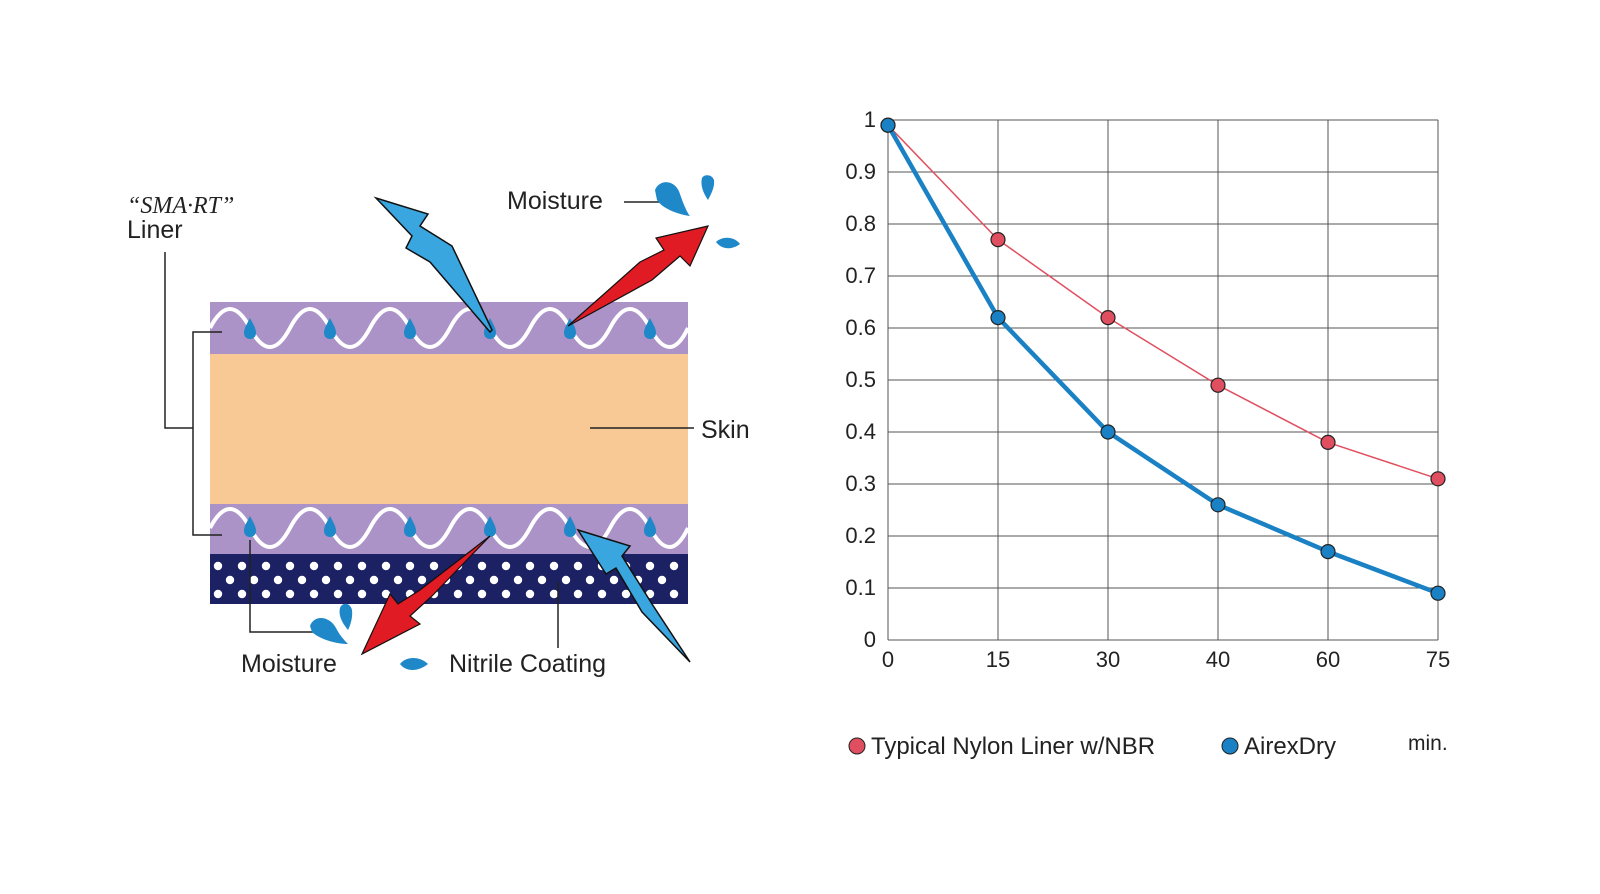 The image size is (1600, 894). Describe the element at coordinates (1163, 302) in the screenshot. I see `series-line` at that location.